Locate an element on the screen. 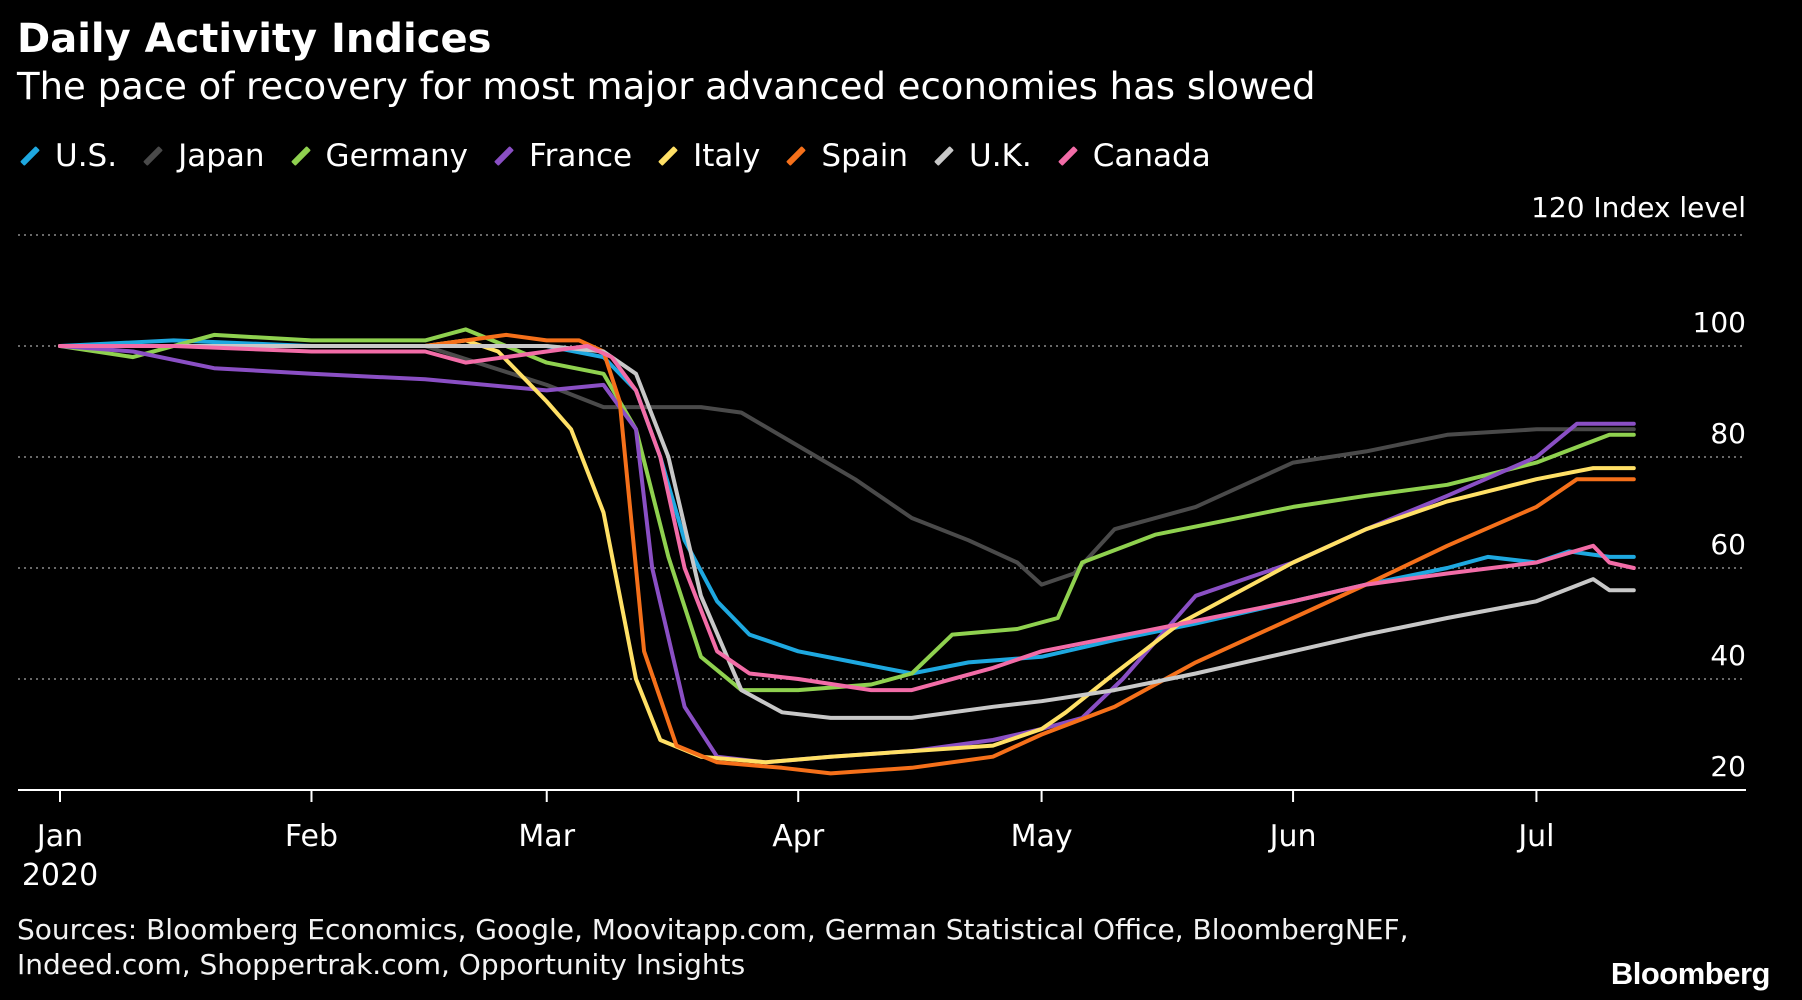  chart-title: Daily Activity Indices is located at coordinates (254, 39).